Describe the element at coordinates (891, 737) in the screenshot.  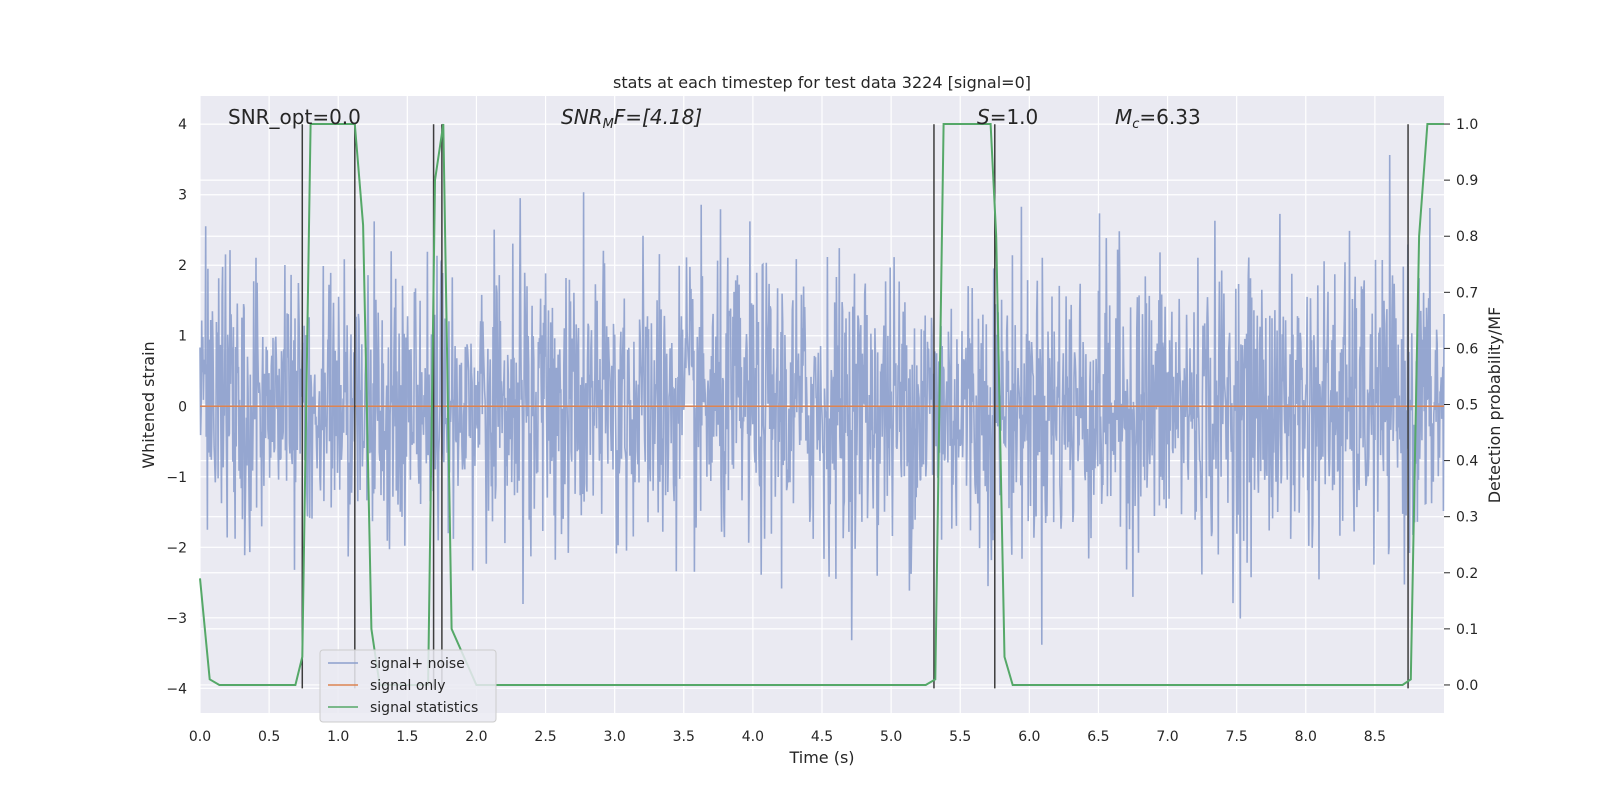
I see `x-tick-label: 5.0` at that location.